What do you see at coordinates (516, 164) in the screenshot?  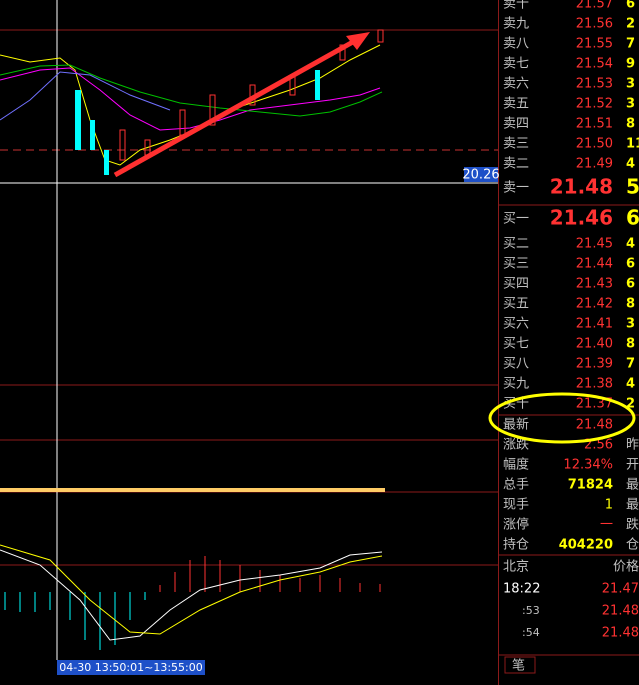 I see `level-label: 卖二` at bounding box center [516, 164].